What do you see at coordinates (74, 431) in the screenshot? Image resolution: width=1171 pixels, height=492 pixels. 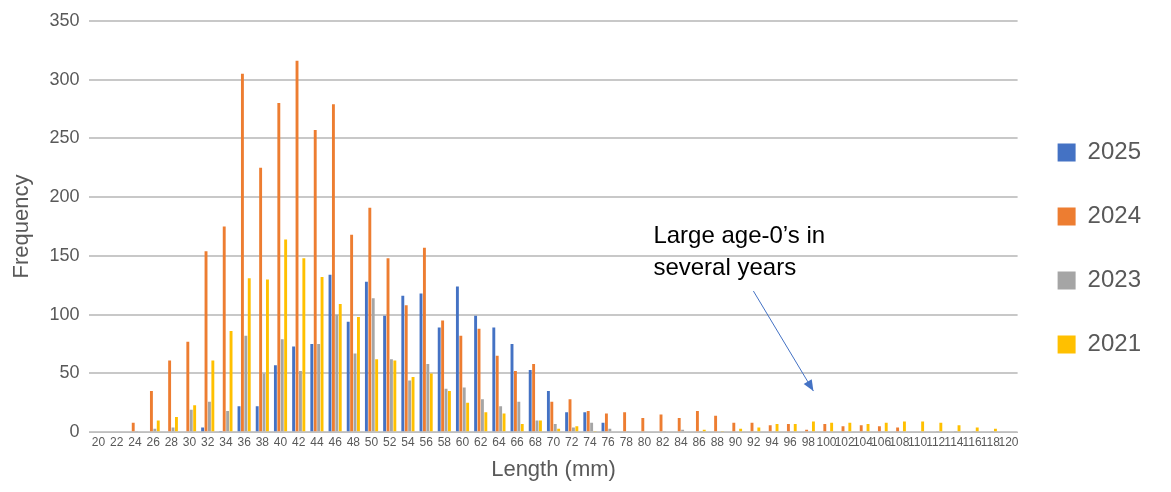 I see `y-tick-label: 0` at bounding box center [74, 431].